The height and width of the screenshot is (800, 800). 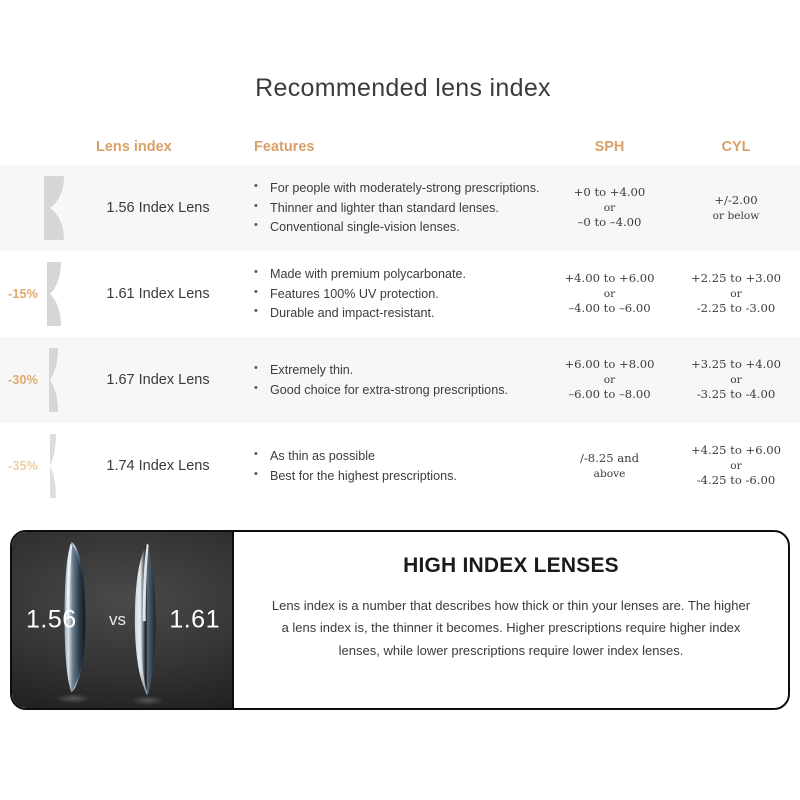 What do you see at coordinates (51, 619) in the screenshot?
I see `lens-value-left: 1.56` at bounding box center [51, 619].